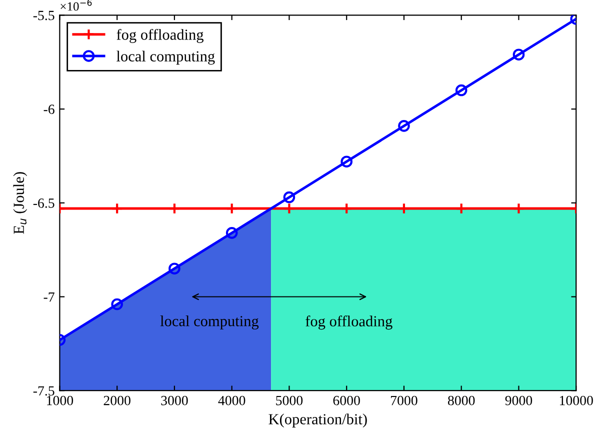  What do you see at coordinates (43, 203) in the screenshot?
I see `y-tick-label: -6.5` at bounding box center [43, 203].